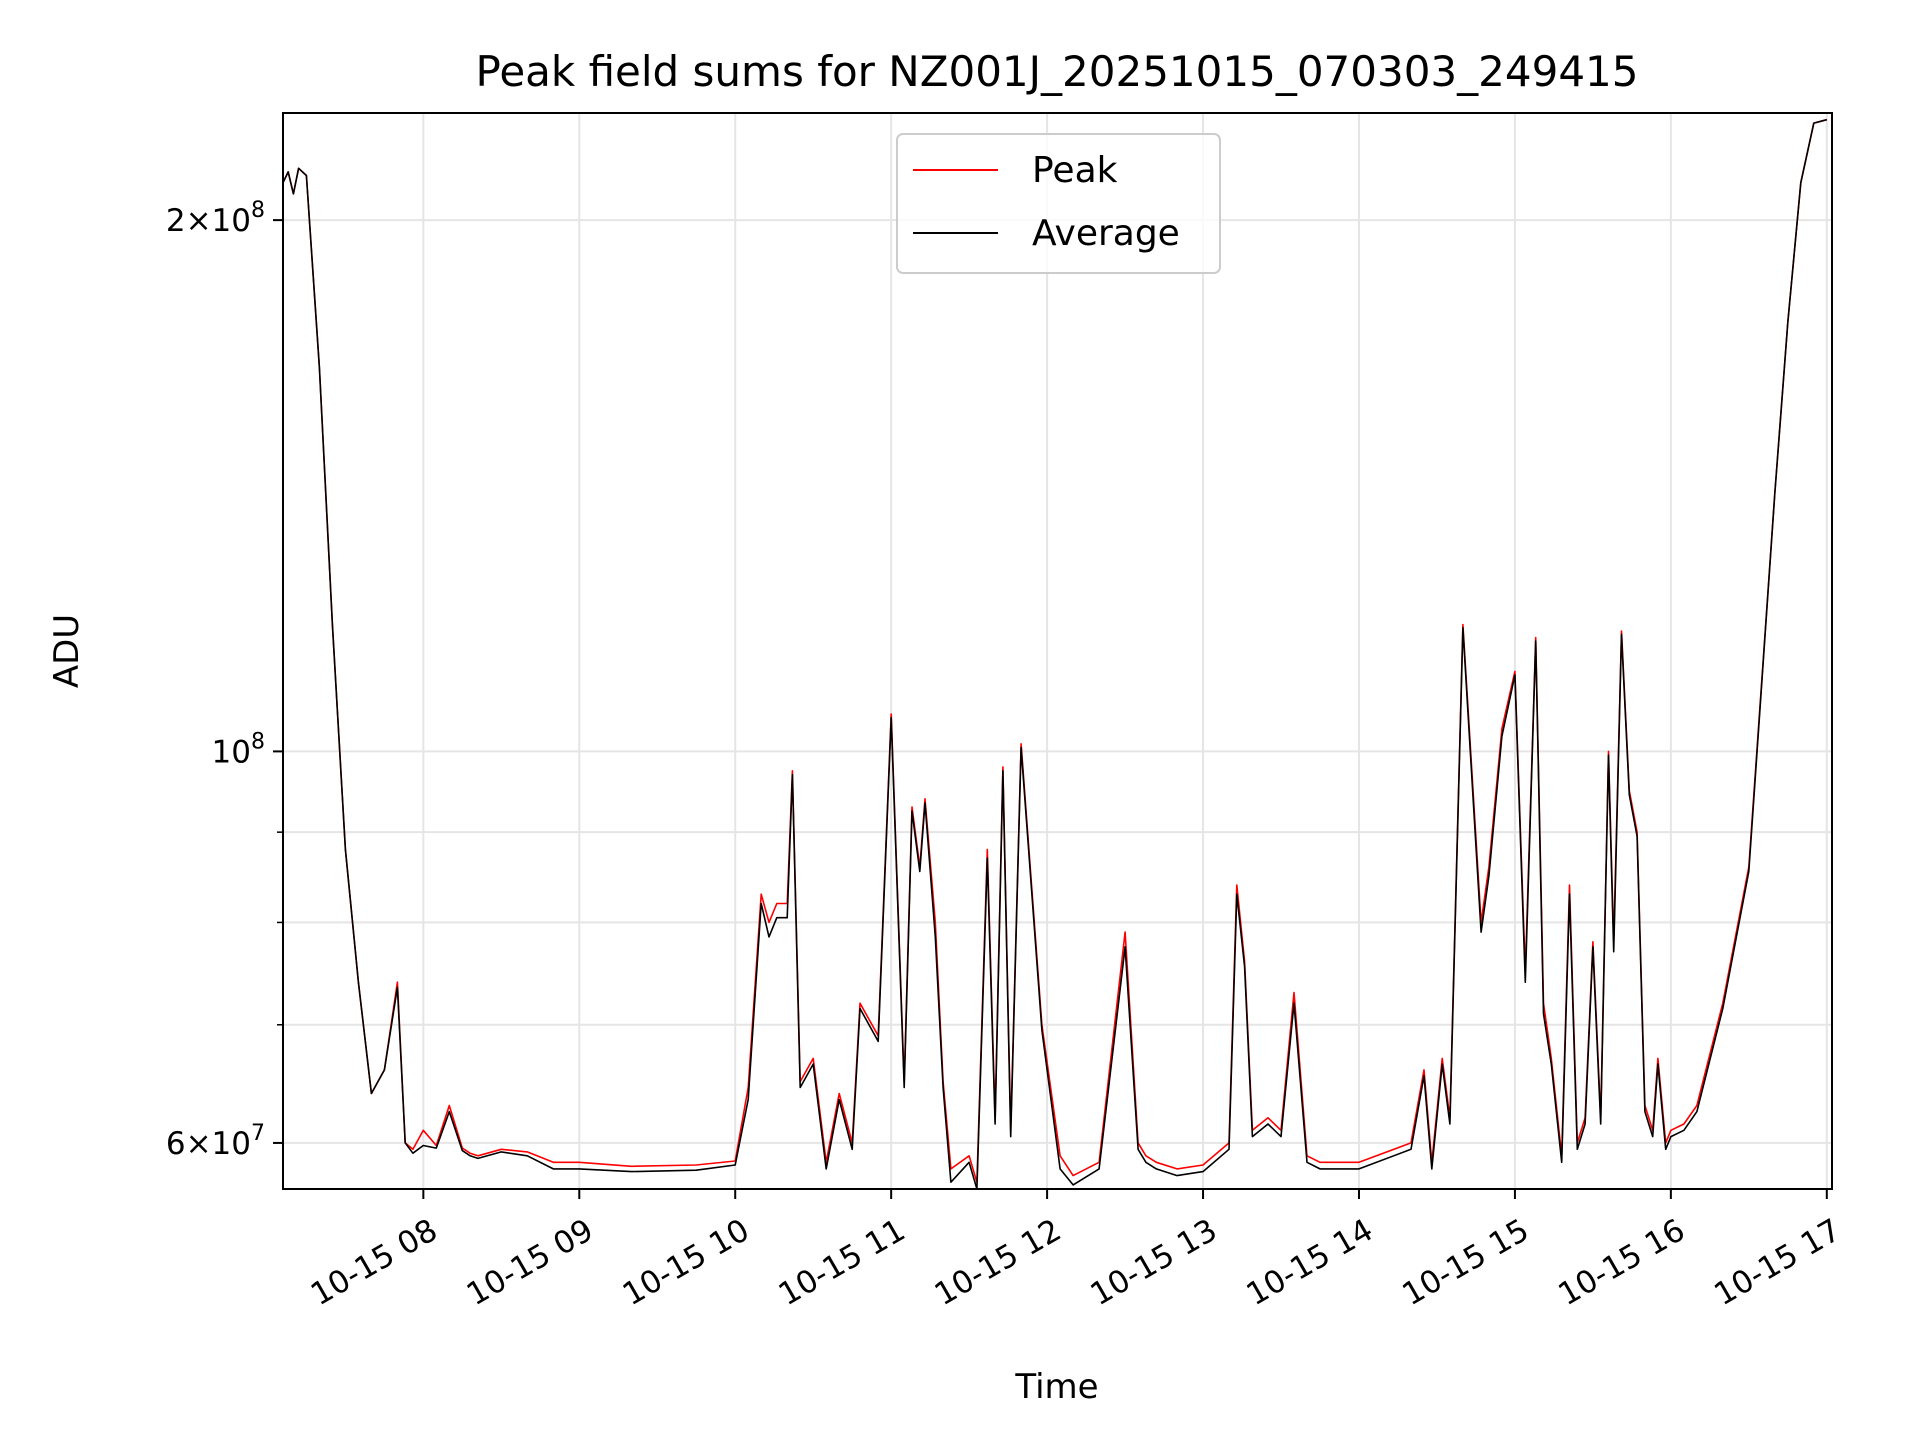  I want to click on y-axis: 6×107 108 2×108, so click(224, 680).